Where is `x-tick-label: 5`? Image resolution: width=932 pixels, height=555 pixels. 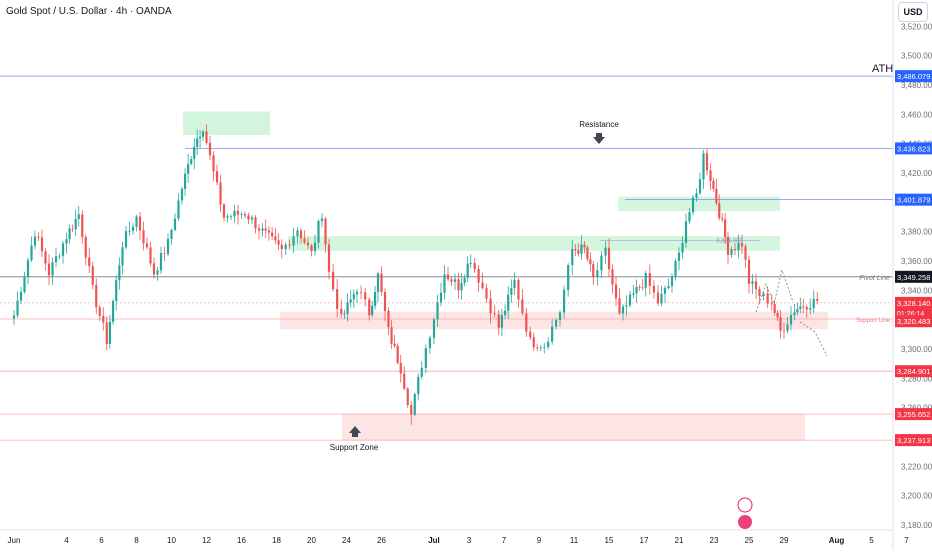
x-tick-label: 5 is located at coordinates (871, 540).